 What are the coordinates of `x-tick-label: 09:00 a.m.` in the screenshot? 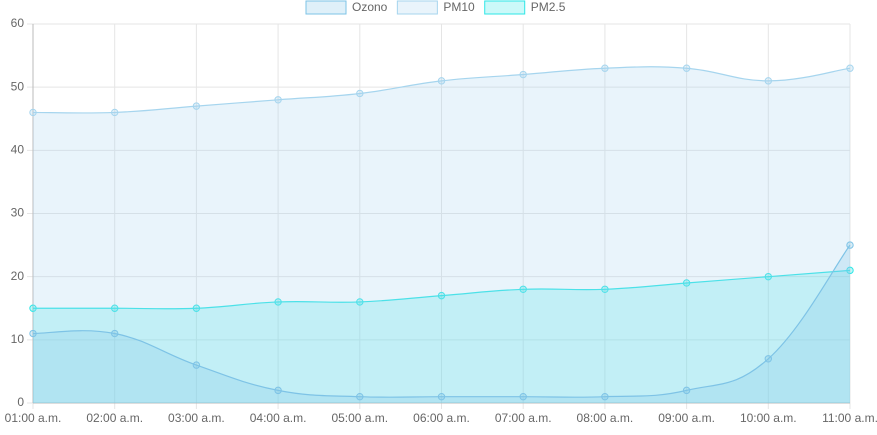 It's located at (686, 418).